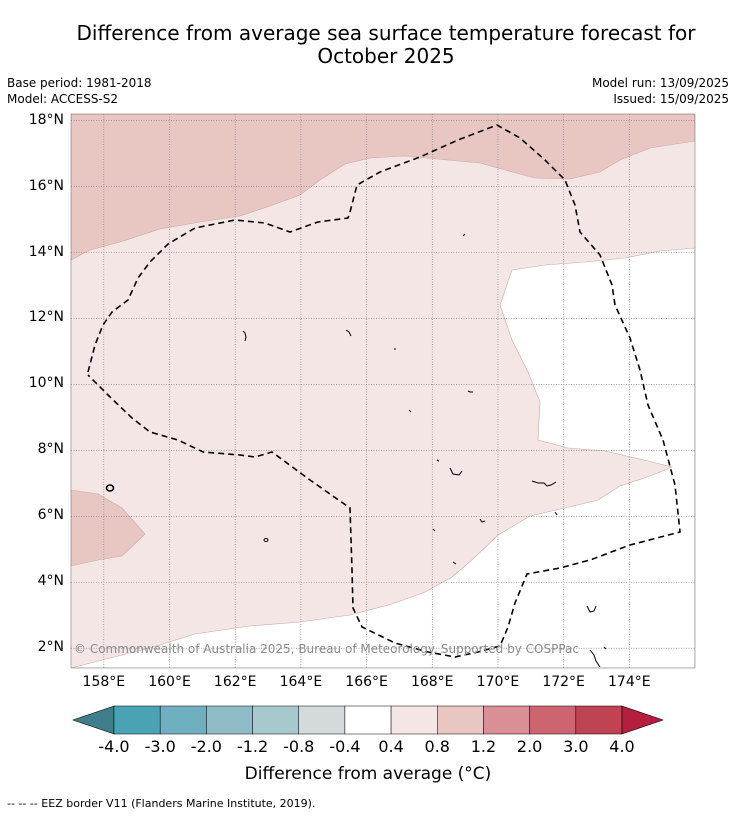 This screenshot has height=816, width=736. What do you see at coordinates (483, 746) in the screenshot?
I see `colorbar-tick-label: 1.2` at bounding box center [483, 746].